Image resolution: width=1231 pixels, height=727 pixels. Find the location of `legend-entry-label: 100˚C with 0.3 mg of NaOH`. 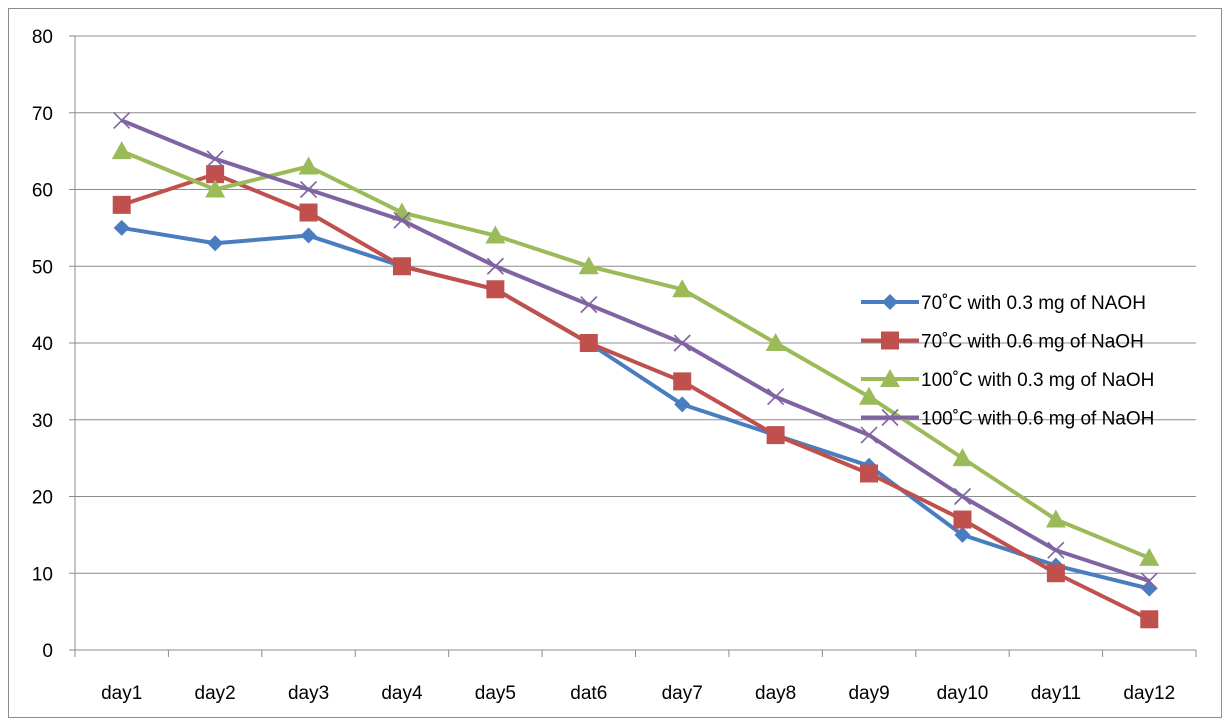

legend-entry-label: 100˚C with 0.3 mg of NaOH is located at coordinates (1037, 380).